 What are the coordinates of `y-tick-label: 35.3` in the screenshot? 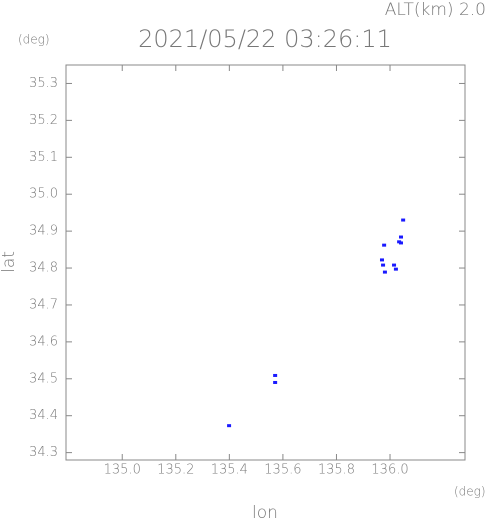 It's located at (43, 83).